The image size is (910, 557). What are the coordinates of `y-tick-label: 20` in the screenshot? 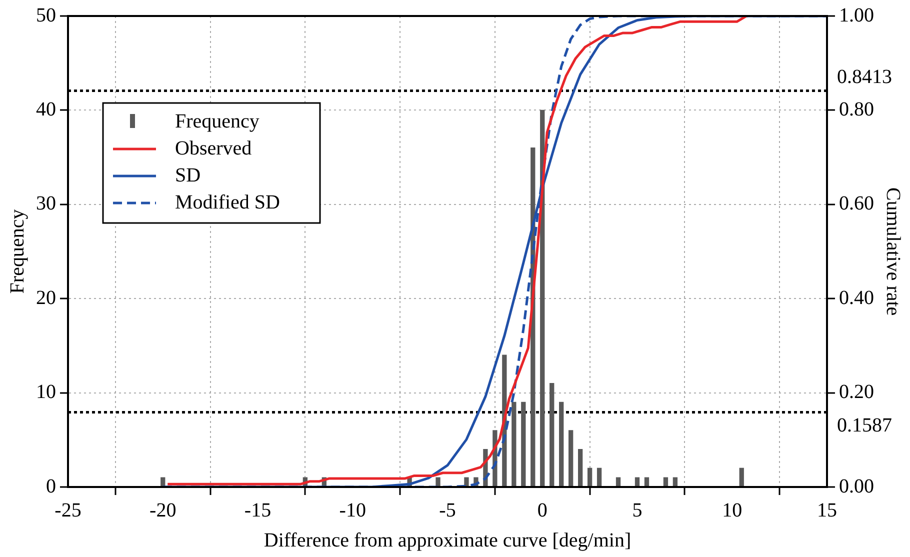 It's located at (46, 297).